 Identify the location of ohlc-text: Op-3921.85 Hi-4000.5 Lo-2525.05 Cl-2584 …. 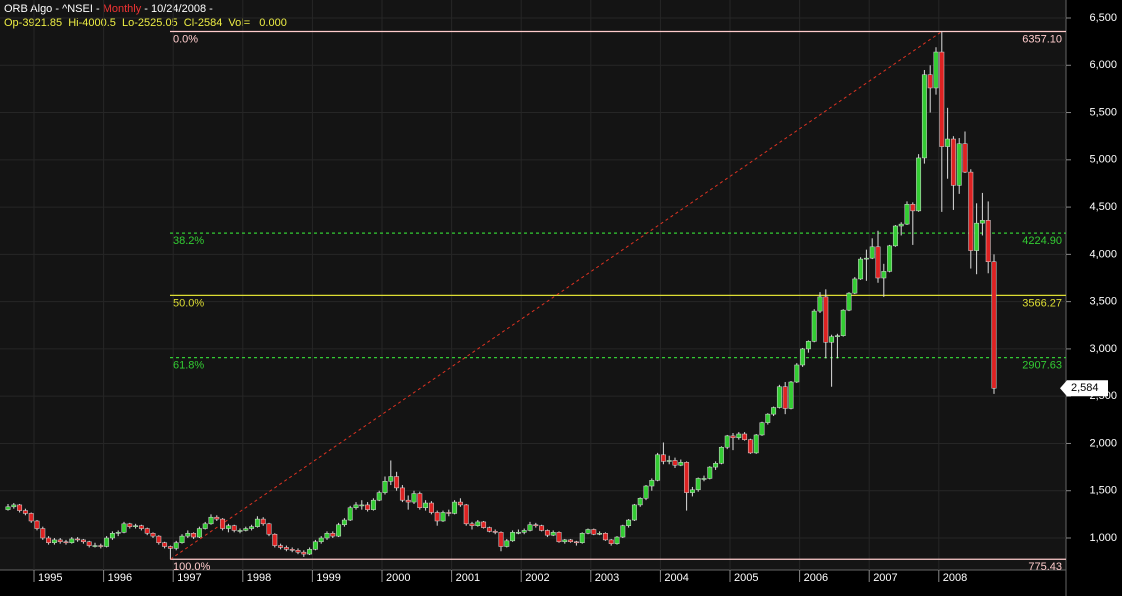
(145, 23).